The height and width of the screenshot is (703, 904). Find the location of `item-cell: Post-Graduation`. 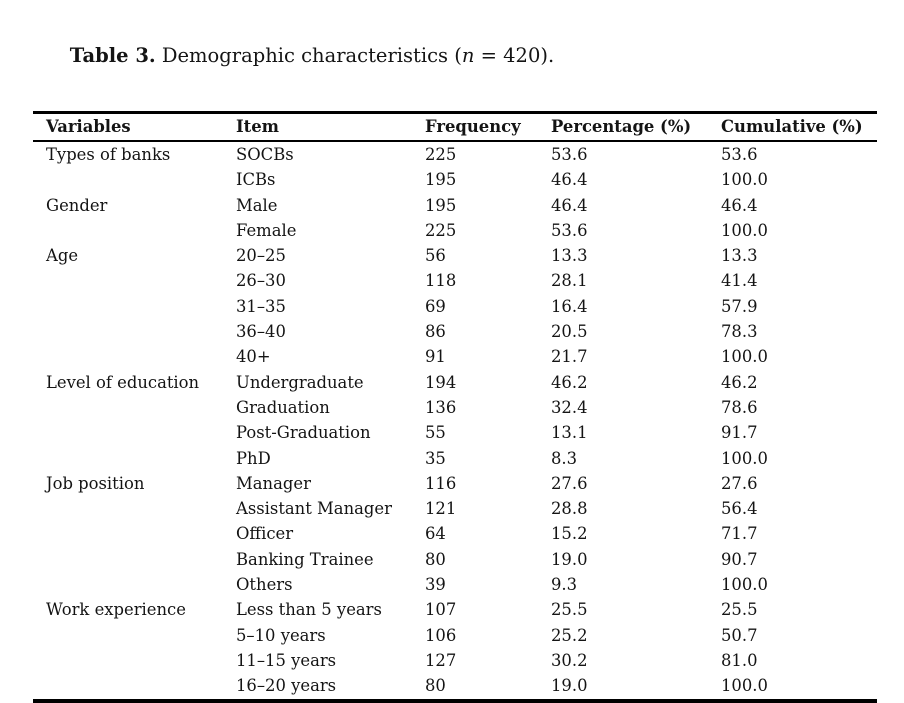

item-cell: Post-Graduation is located at coordinates (303, 433).